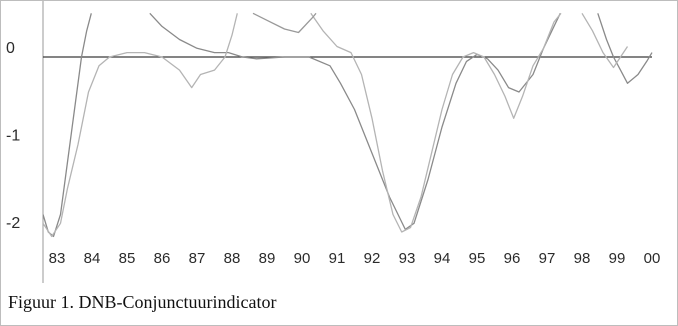 This screenshot has width=678, height=326. What do you see at coordinates (407, 258) in the screenshot?
I see `x-tick-label: 93` at bounding box center [407, 258].